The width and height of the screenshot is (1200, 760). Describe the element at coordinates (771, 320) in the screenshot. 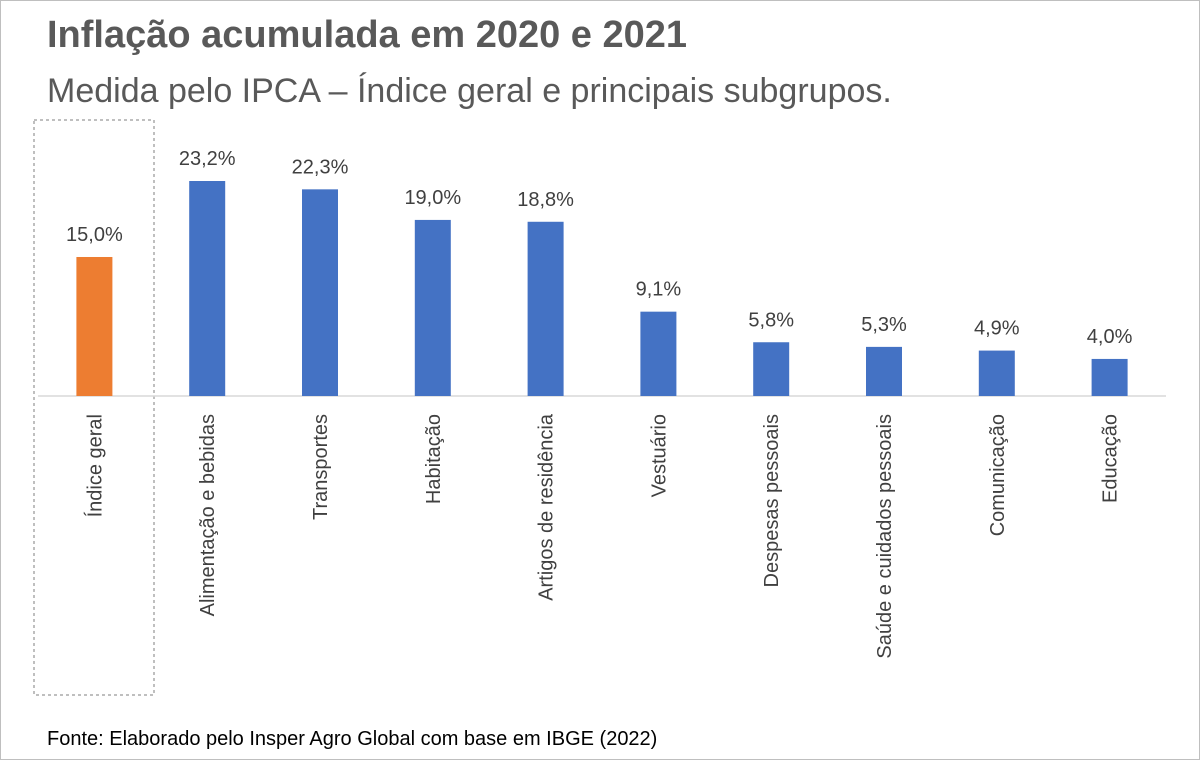

I see `data-label: 5,8%` at that location.